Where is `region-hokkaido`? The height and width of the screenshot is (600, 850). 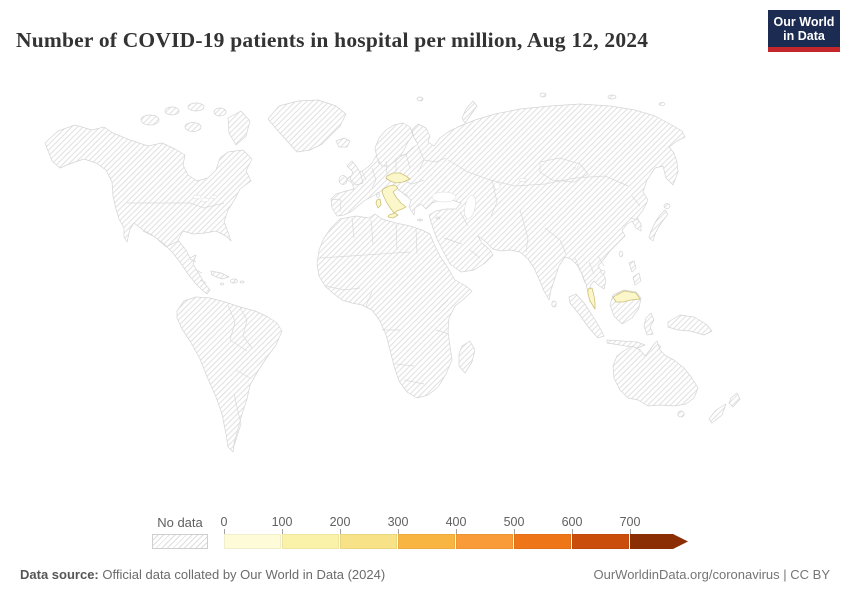 region-hokkaido is located at coordinates (667, 206).